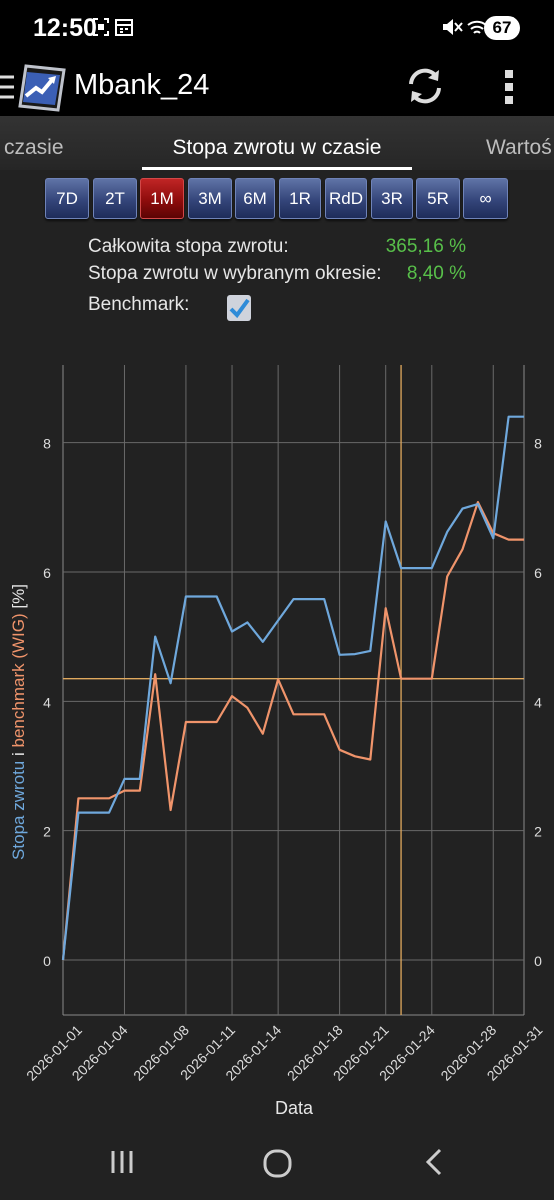 The width and height of the screenshot is (554, 1200). What do you see at coordinates (436, 273) in the screenshot?
I see `period-return-value: 8,40 %` at bounding box center [436, 273].